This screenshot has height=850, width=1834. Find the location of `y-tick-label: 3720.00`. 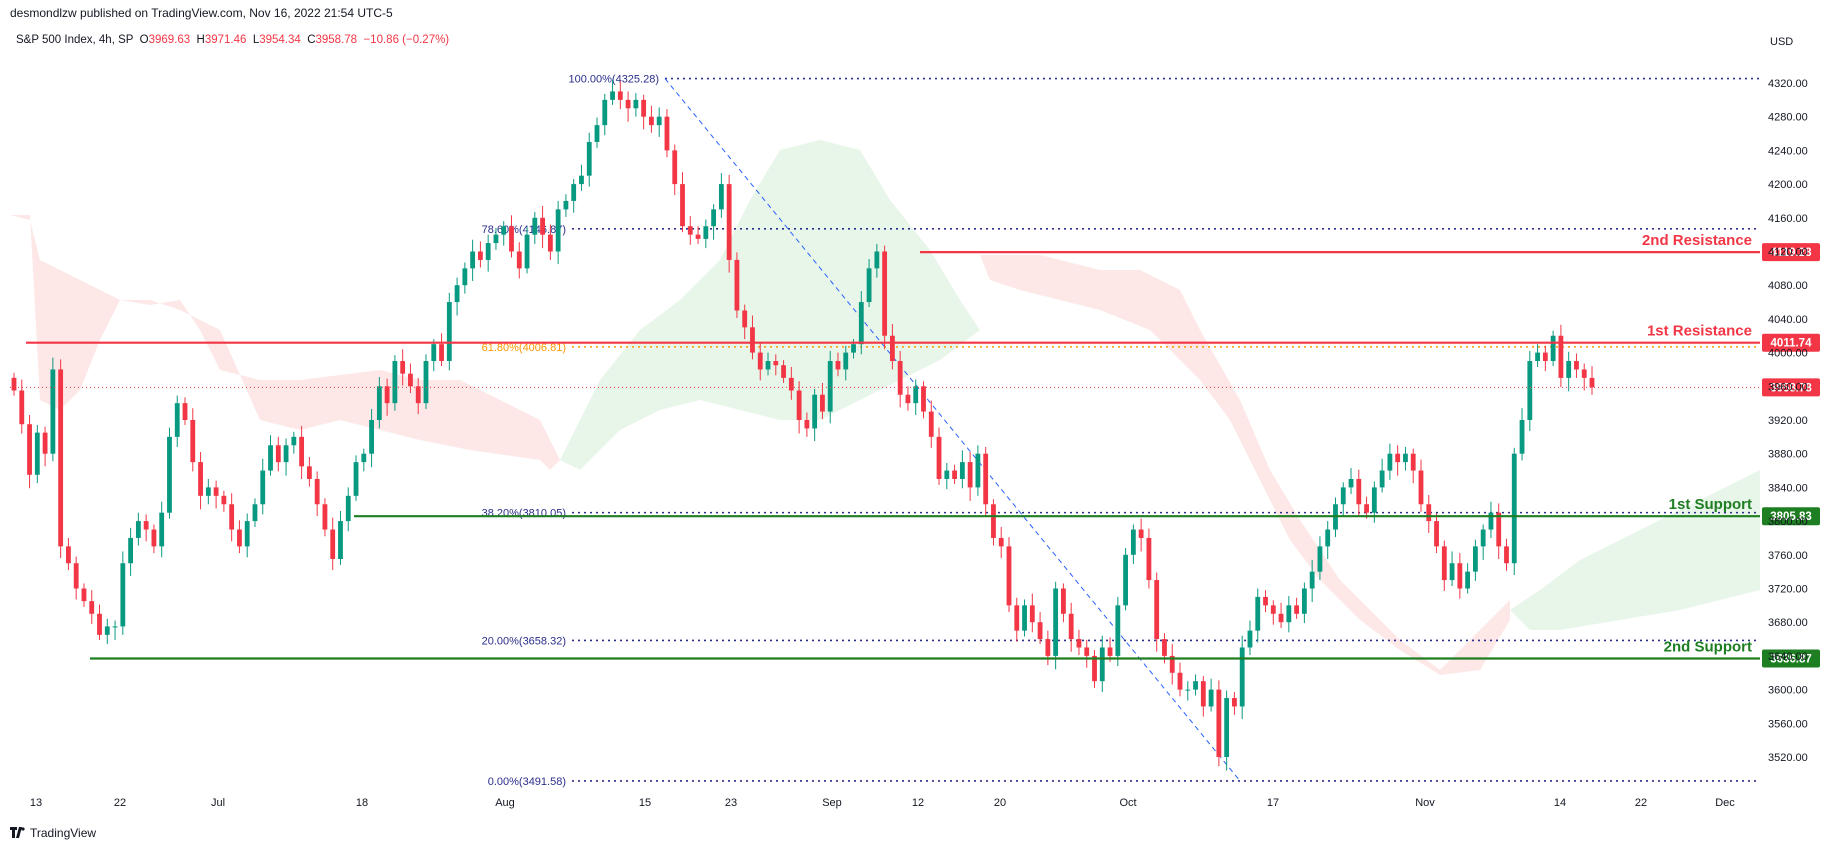

y-tick-label: 3720.00 is located at coordinates (1788, 590).